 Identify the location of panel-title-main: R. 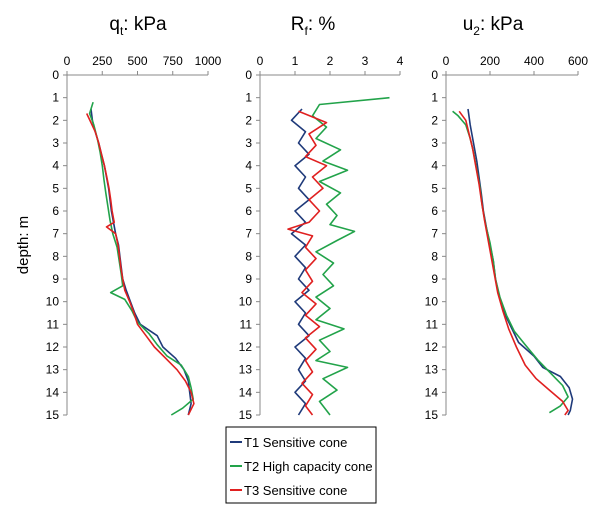
(298, 24).